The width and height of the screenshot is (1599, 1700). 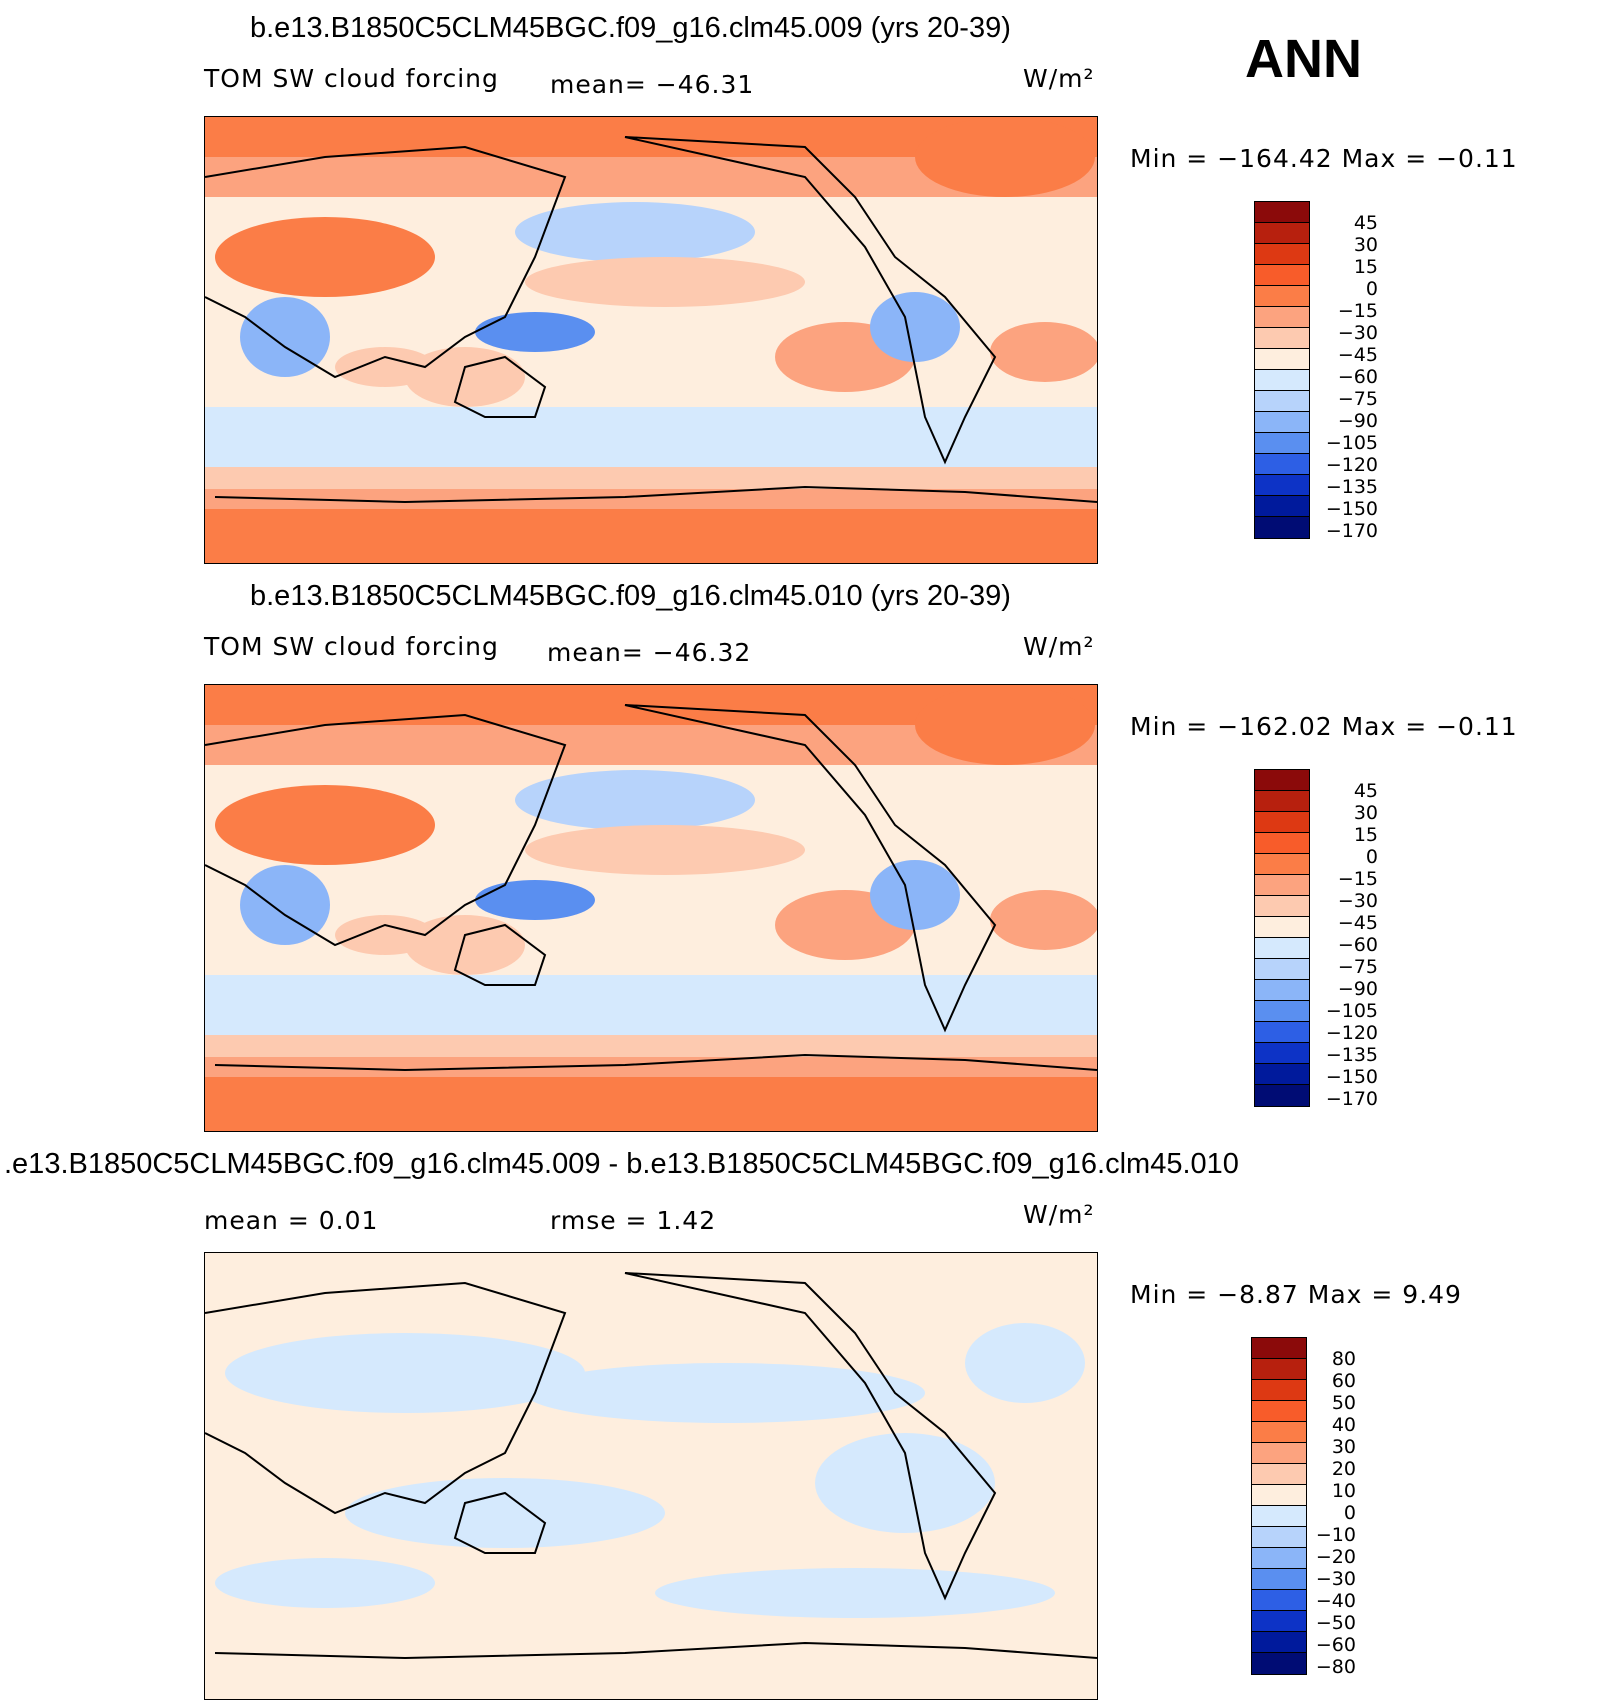 I want to click on panel3-colorbar, so click(x=1279, y=1506).